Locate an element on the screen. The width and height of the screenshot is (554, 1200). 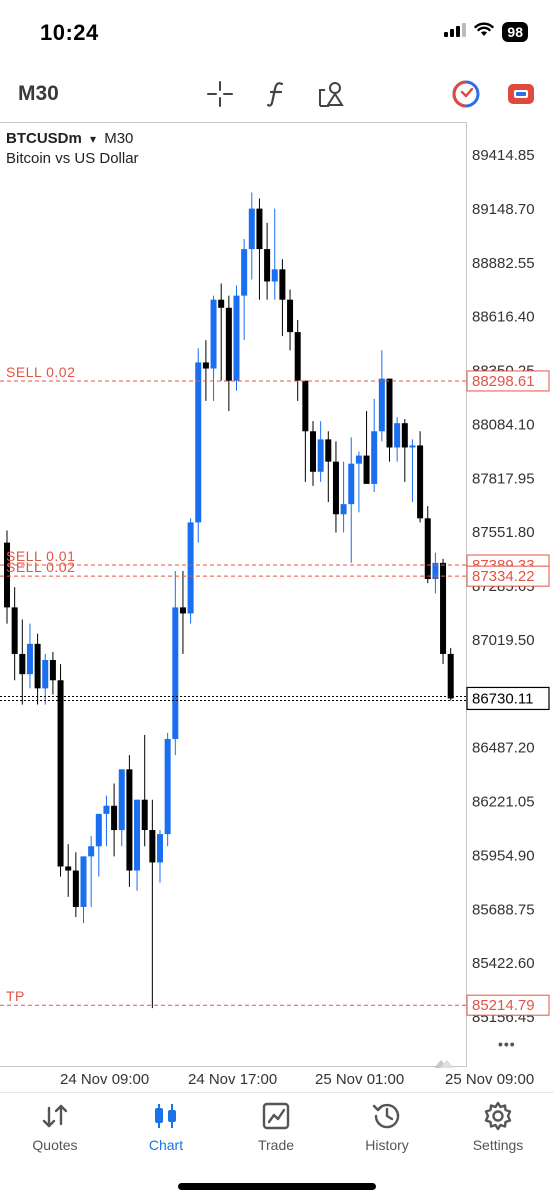
tab-label: History is located at coordinates (387, 1145).